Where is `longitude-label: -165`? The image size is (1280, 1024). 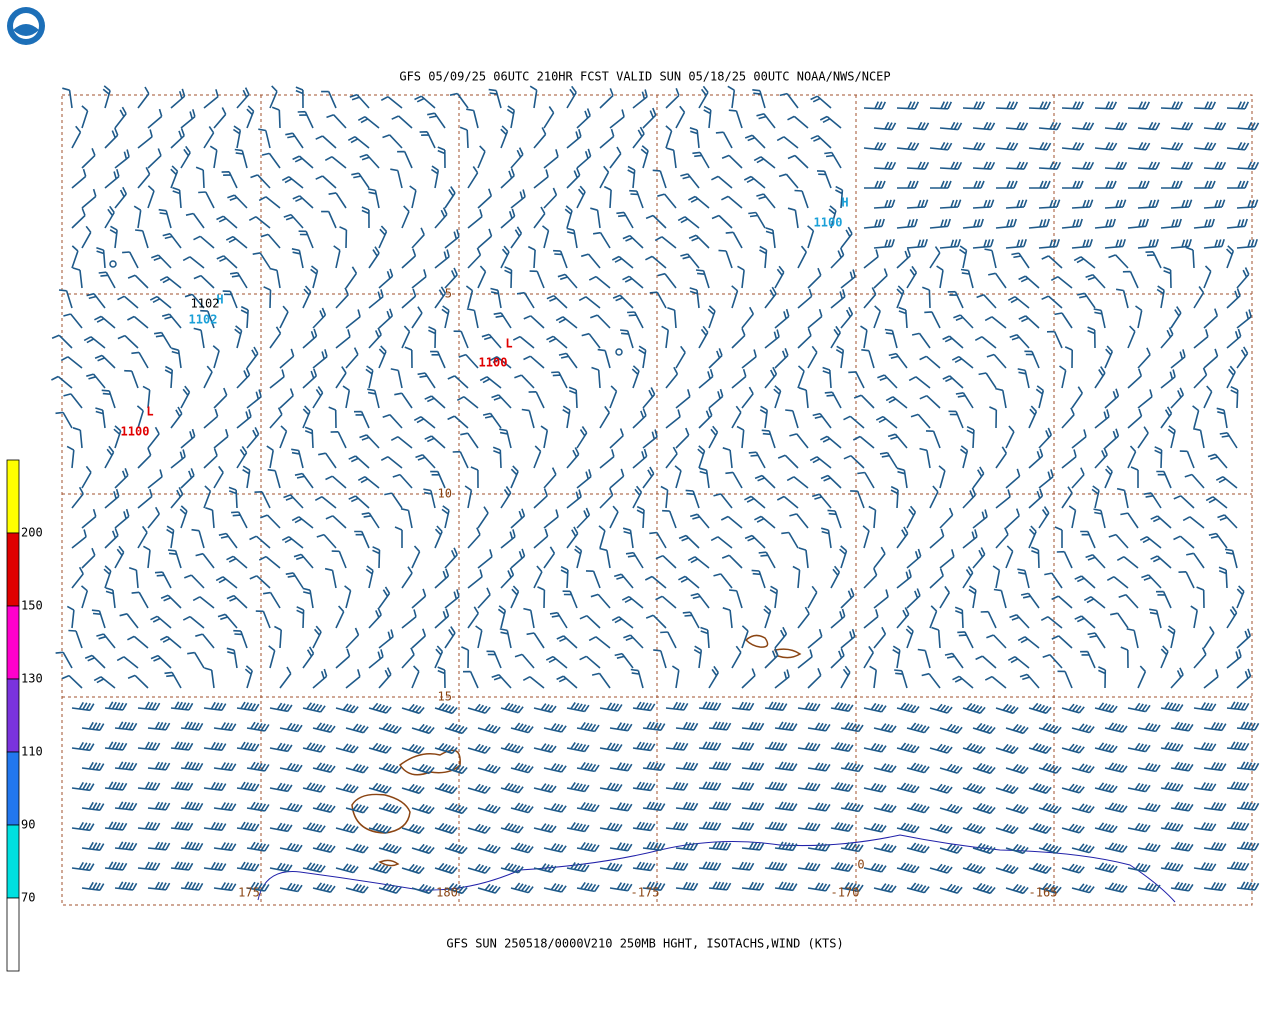
longitude-label: -165 is located at coordinates (1043, 893).